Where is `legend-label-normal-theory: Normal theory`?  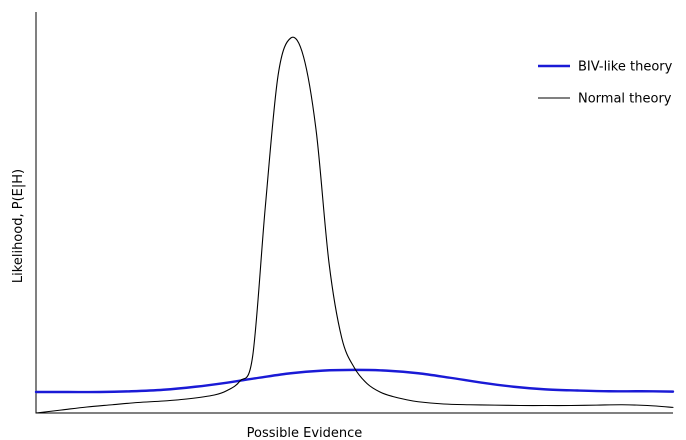 legend-label-normal-theory: Normal theory is located at coordinates (625, 99).